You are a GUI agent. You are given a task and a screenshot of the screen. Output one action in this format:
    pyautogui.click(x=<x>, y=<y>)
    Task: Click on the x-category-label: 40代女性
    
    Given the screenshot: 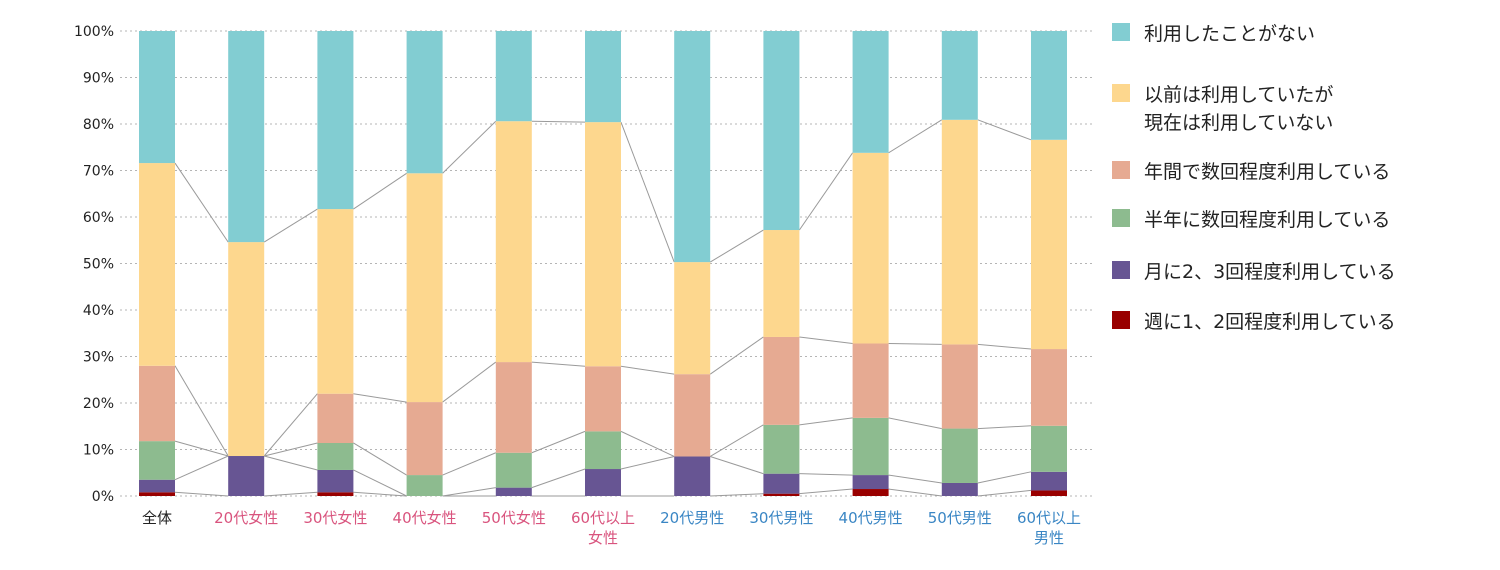 What is the action you would take?
    pyautogui.click(x=425, y=518)
    